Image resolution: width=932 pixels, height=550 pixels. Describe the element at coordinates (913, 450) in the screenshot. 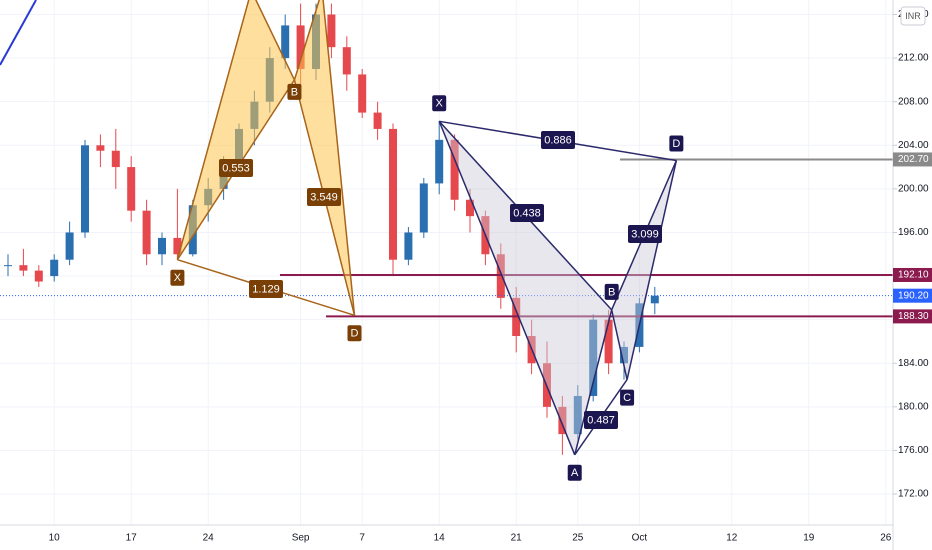

I see `y-tick-label: 176.00` at that location.